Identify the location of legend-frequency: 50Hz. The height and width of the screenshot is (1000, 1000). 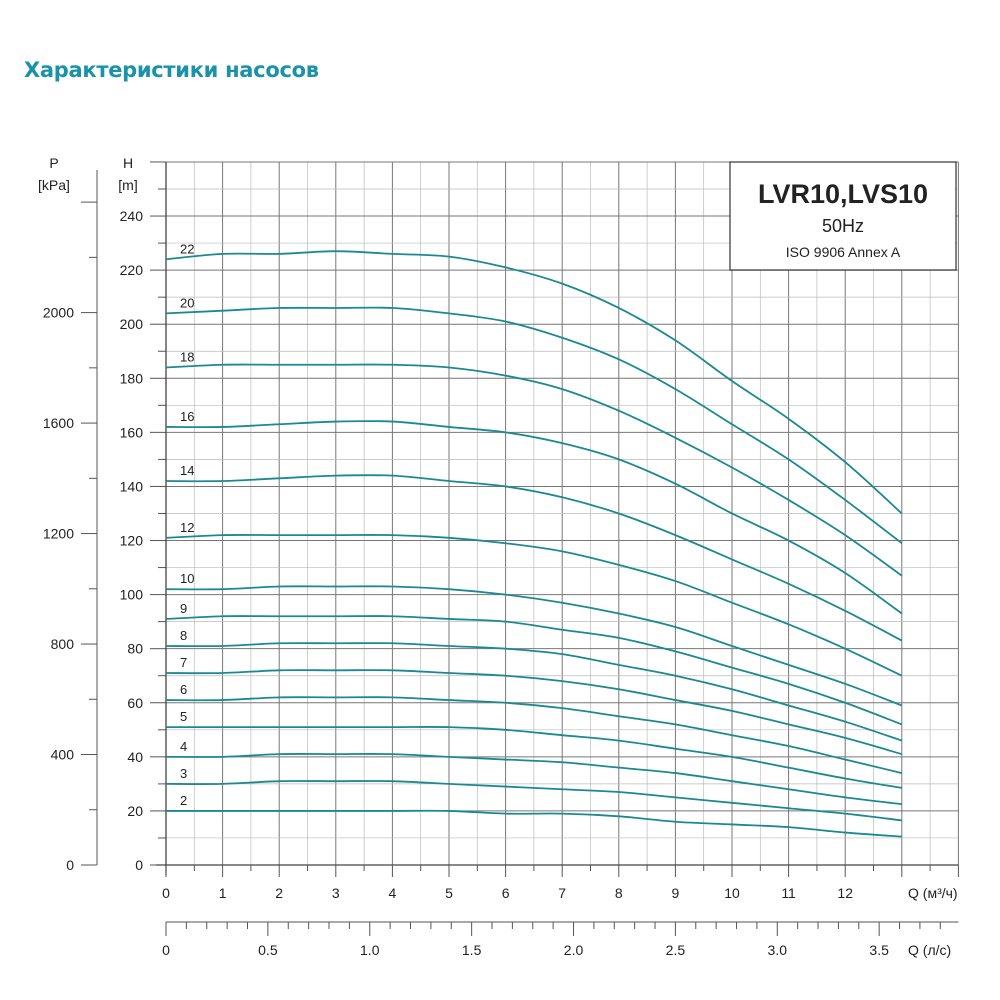
(843, 226).